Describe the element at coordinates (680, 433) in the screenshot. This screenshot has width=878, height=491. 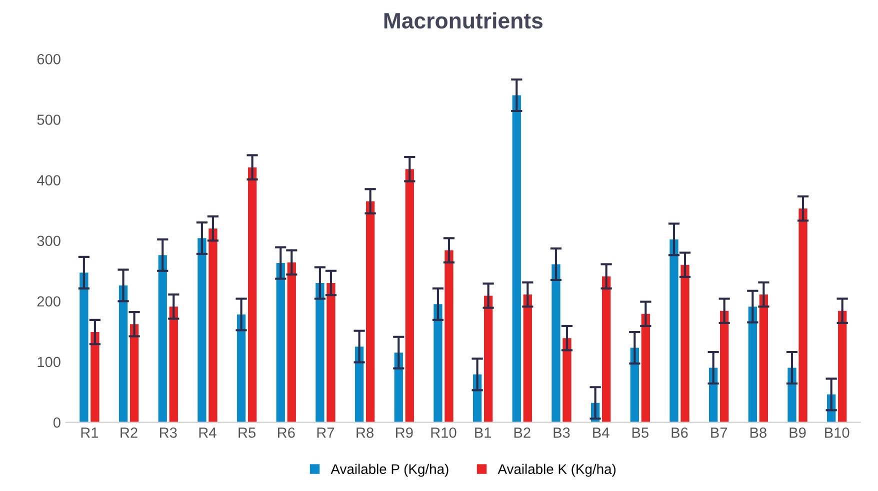
I see `x-tick-label: B6` at that location.